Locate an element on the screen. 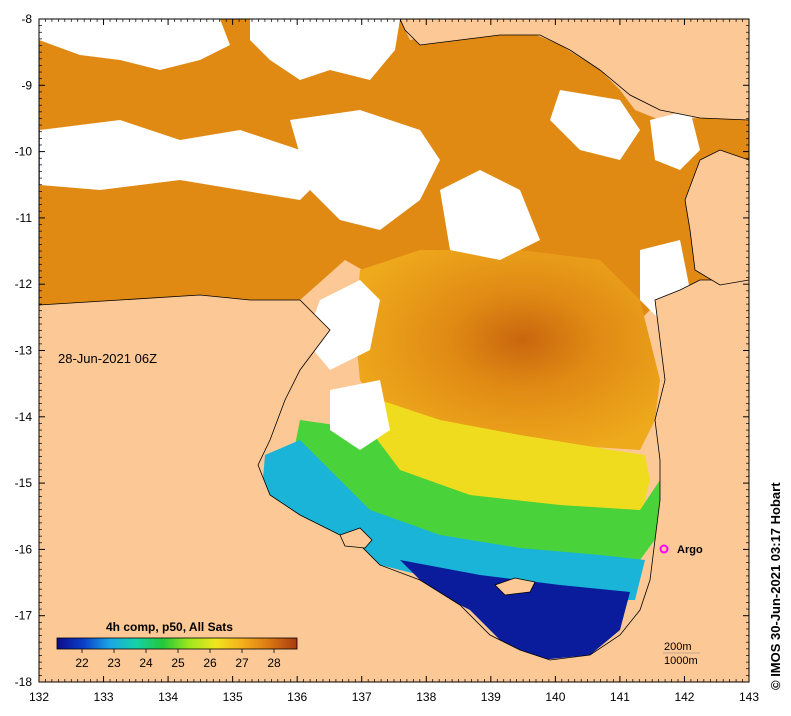  argo-label: Argo is located at coordinates (690, 550).